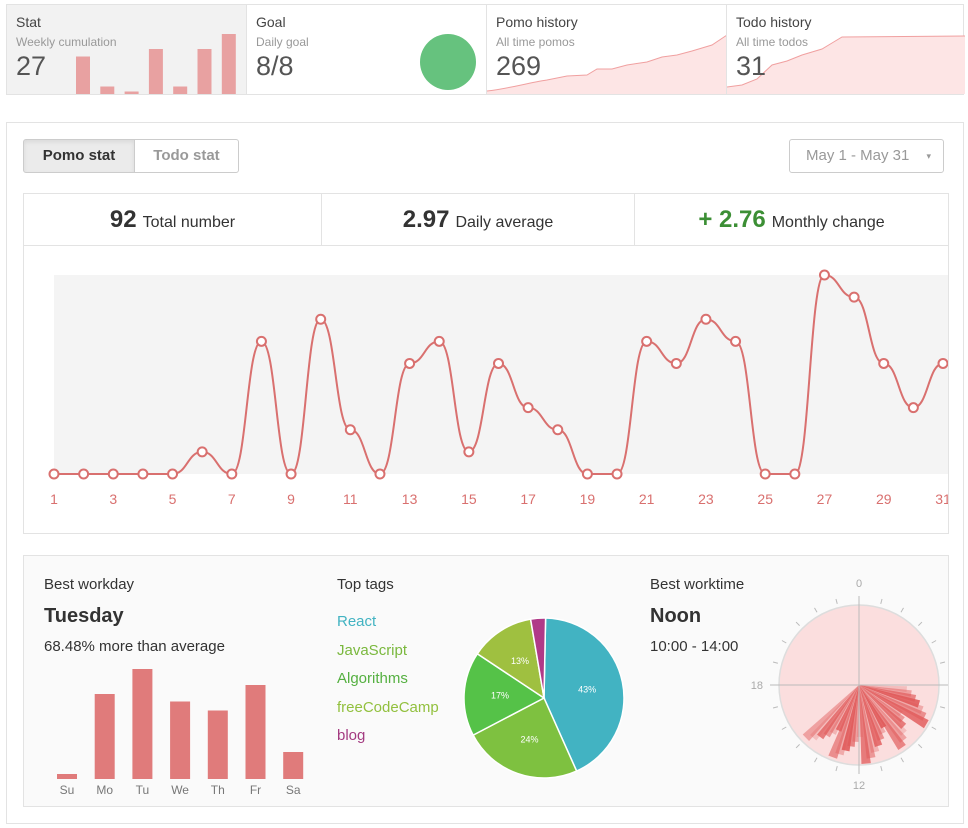  What do you see at coordinates (706, 499) in the screenshot?
I see `x-tick-label: 23` at bounding box center [706, 499].